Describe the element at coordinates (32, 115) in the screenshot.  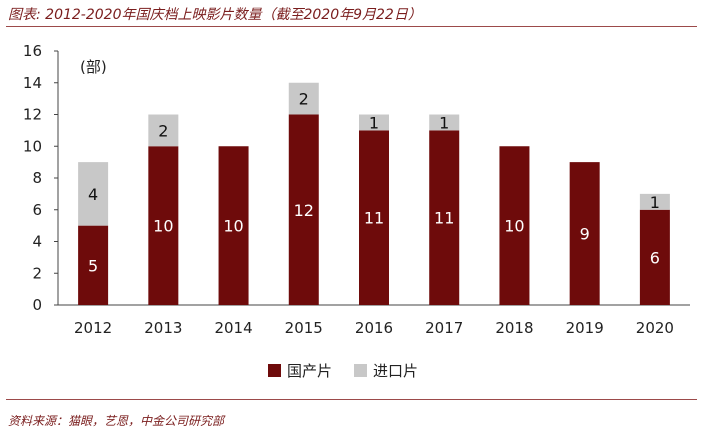
I see `y-tick-label: 12` at that location.